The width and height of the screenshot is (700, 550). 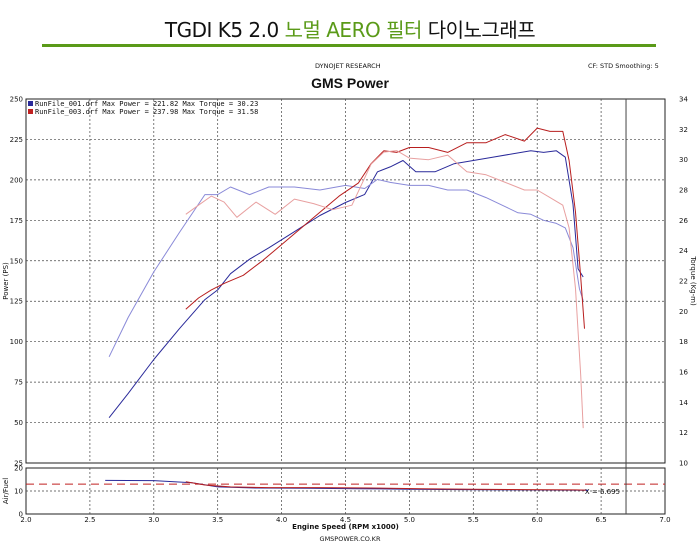 What do you see at coordinates (473, 520) in the screenshot?
I see `x-tick-label: 5.5` at bounding box center [473, 520].